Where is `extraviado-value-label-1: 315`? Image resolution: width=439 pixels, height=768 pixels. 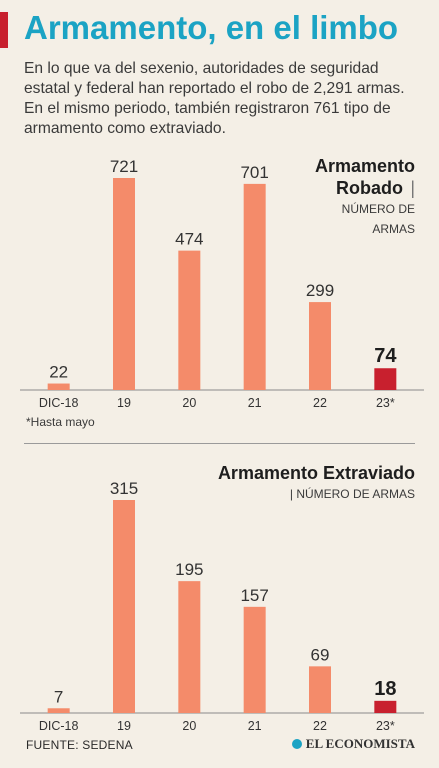 extraviado-value-label-1: 315 is located at coordinates (124, 488).